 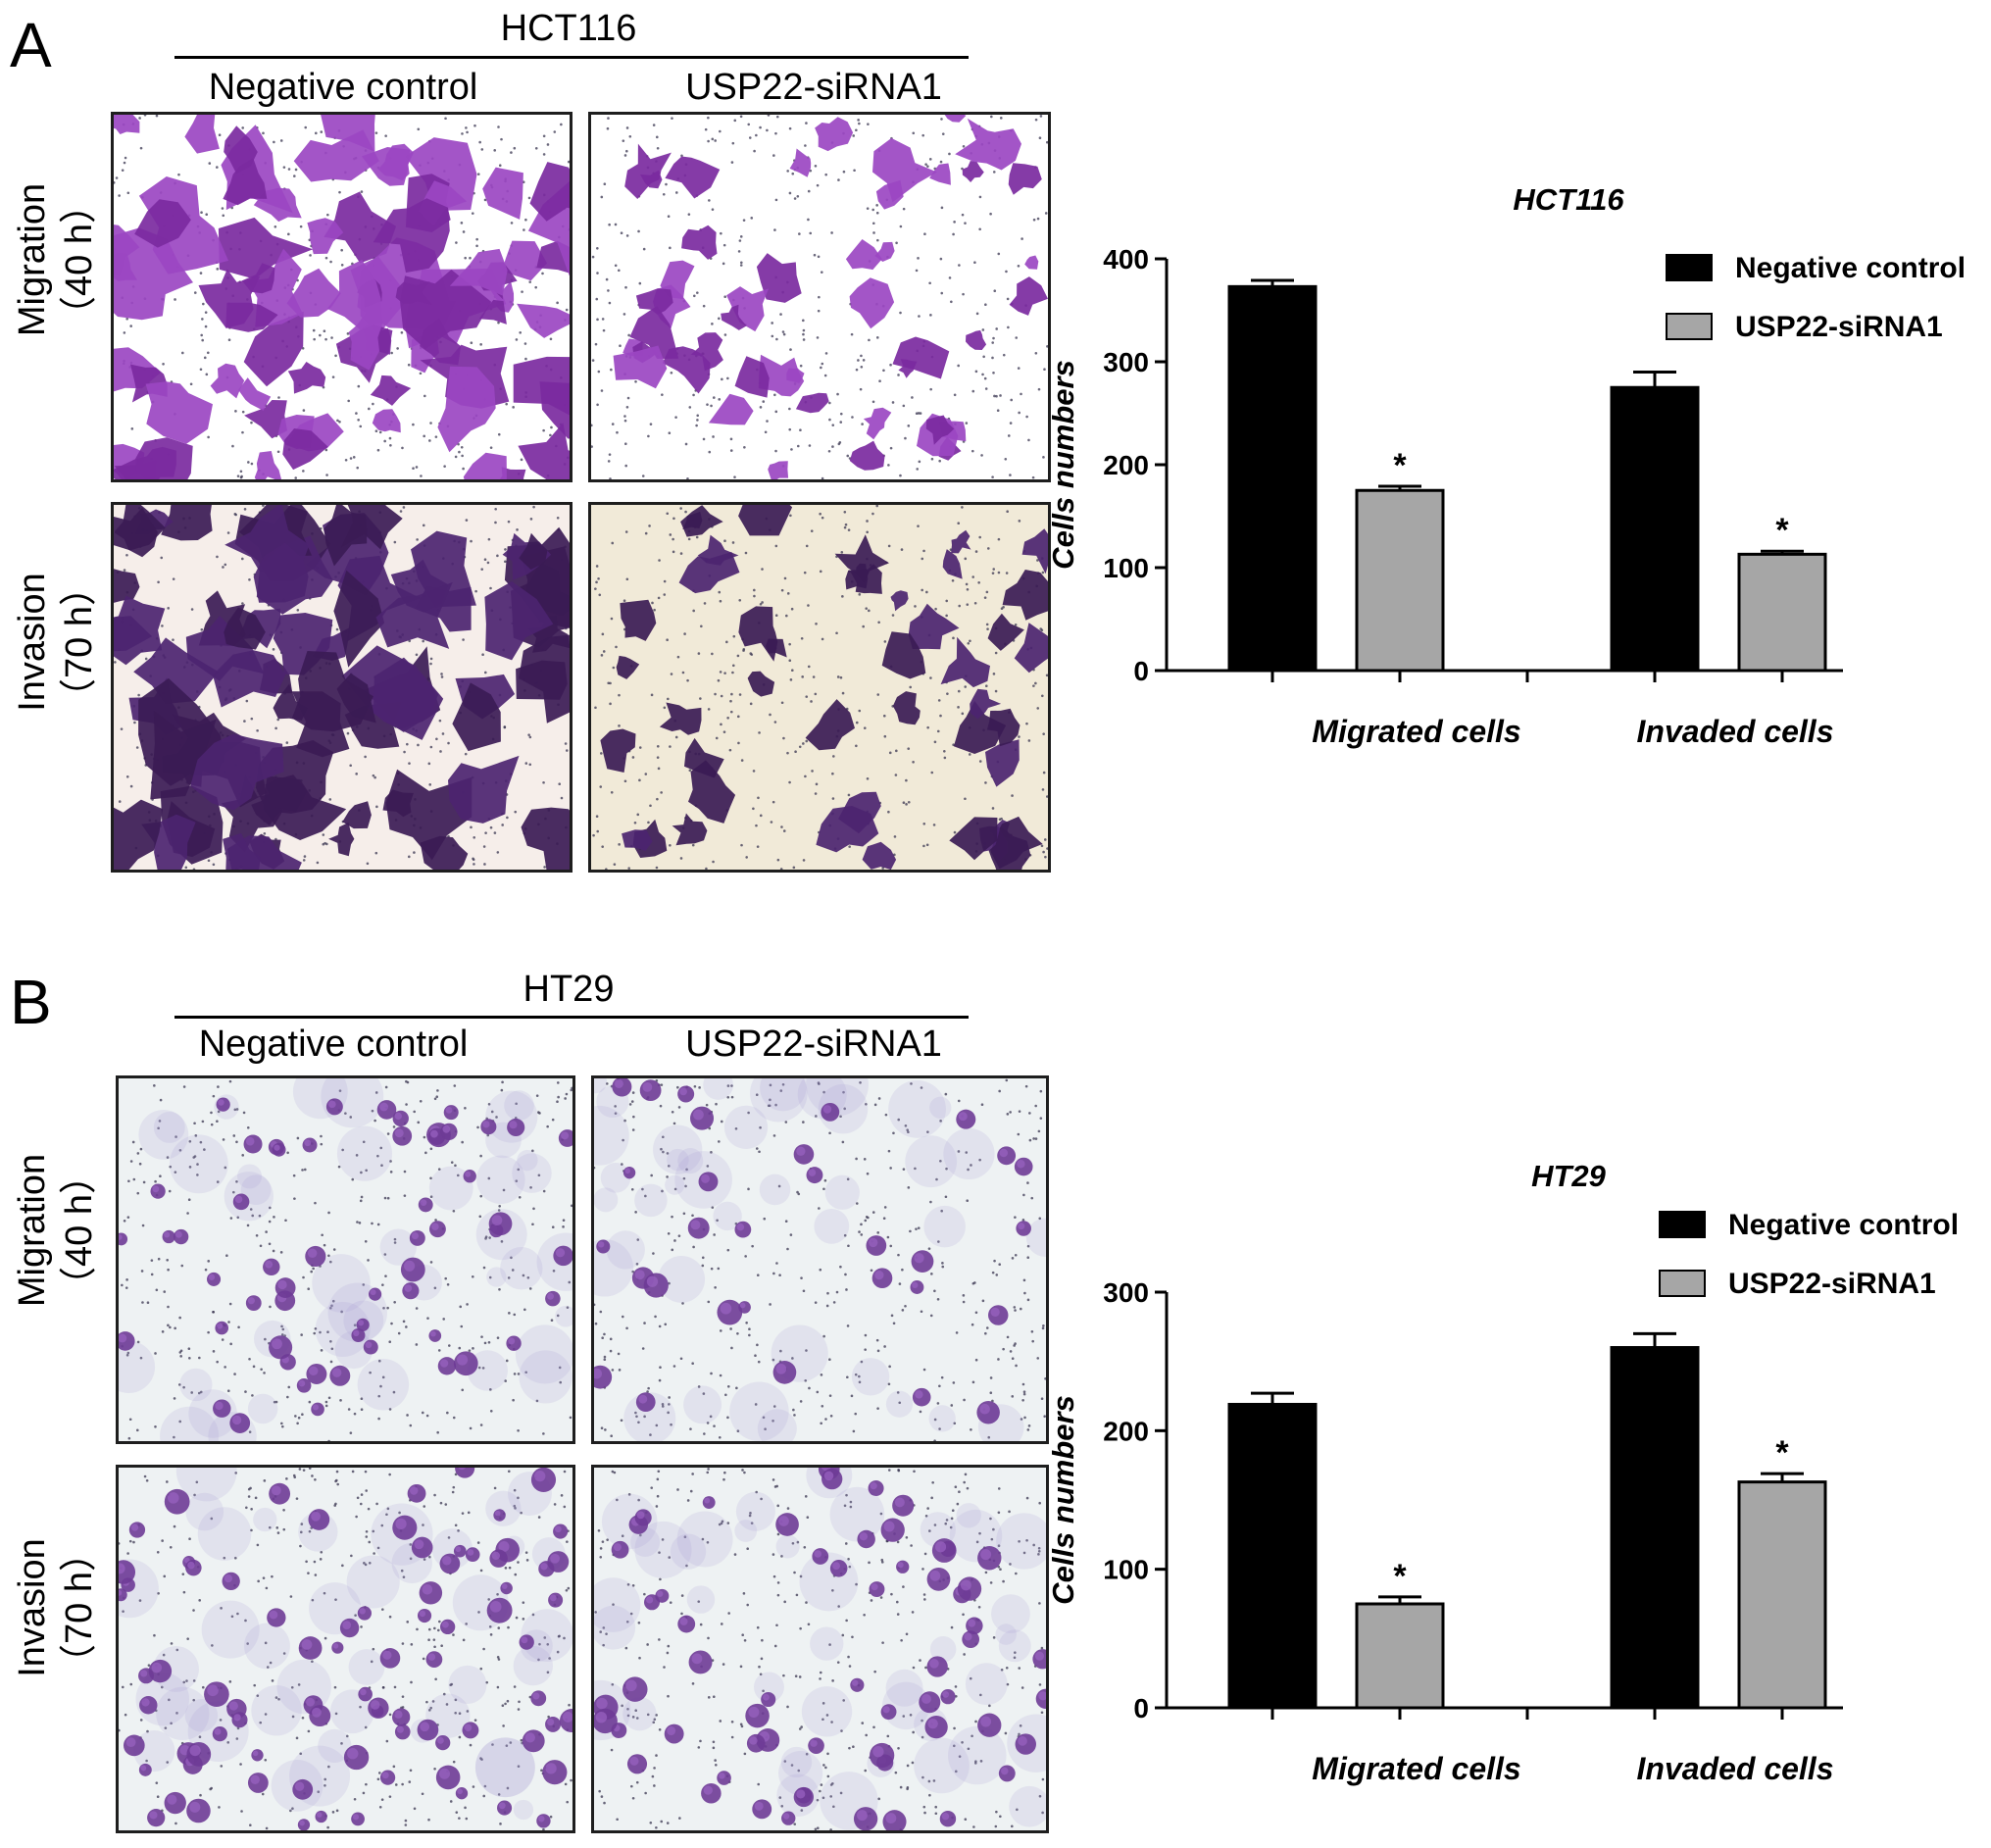 I want to click on panel-a-condition-negative-control: Negative control, so click(x=343, y=87).